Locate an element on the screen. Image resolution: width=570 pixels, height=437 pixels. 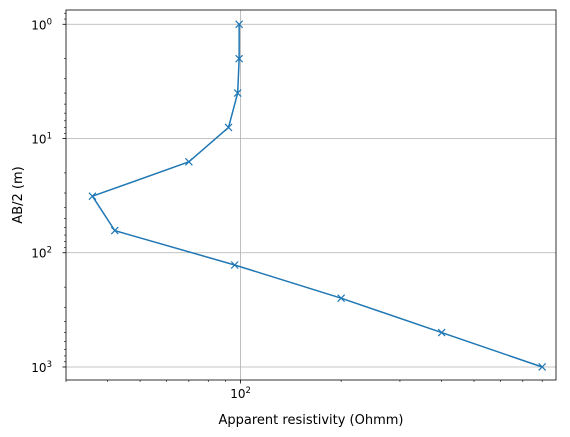
y-tick-label: 103 is located at coordinates (41, 367).